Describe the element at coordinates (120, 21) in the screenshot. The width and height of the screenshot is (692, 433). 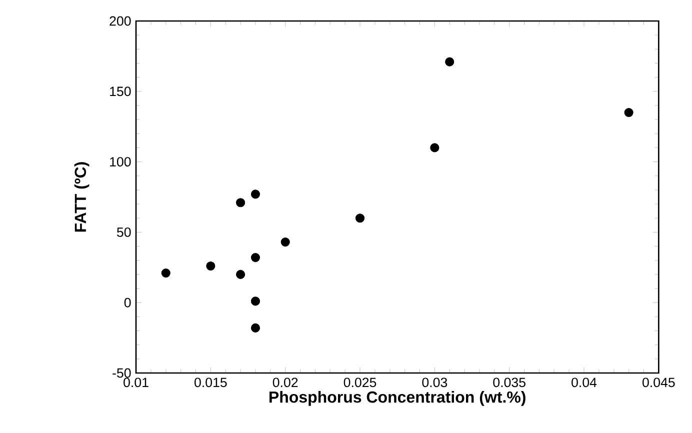
I see `y-tick-label: 200` at that location.